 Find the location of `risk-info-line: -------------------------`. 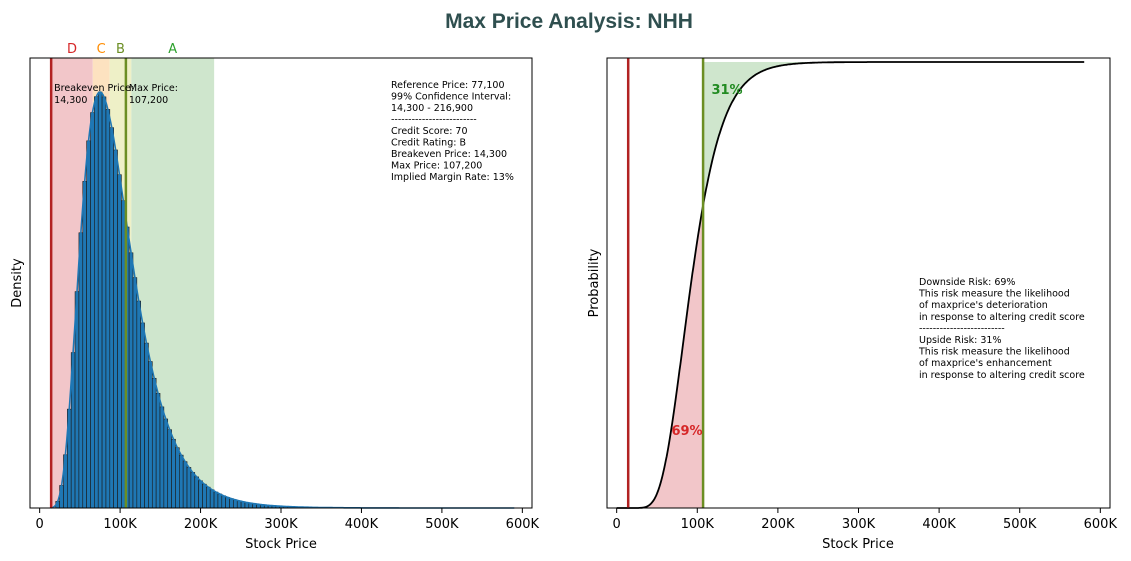

risk-info-line: ------------------------- is located at coordinates (962, 328).